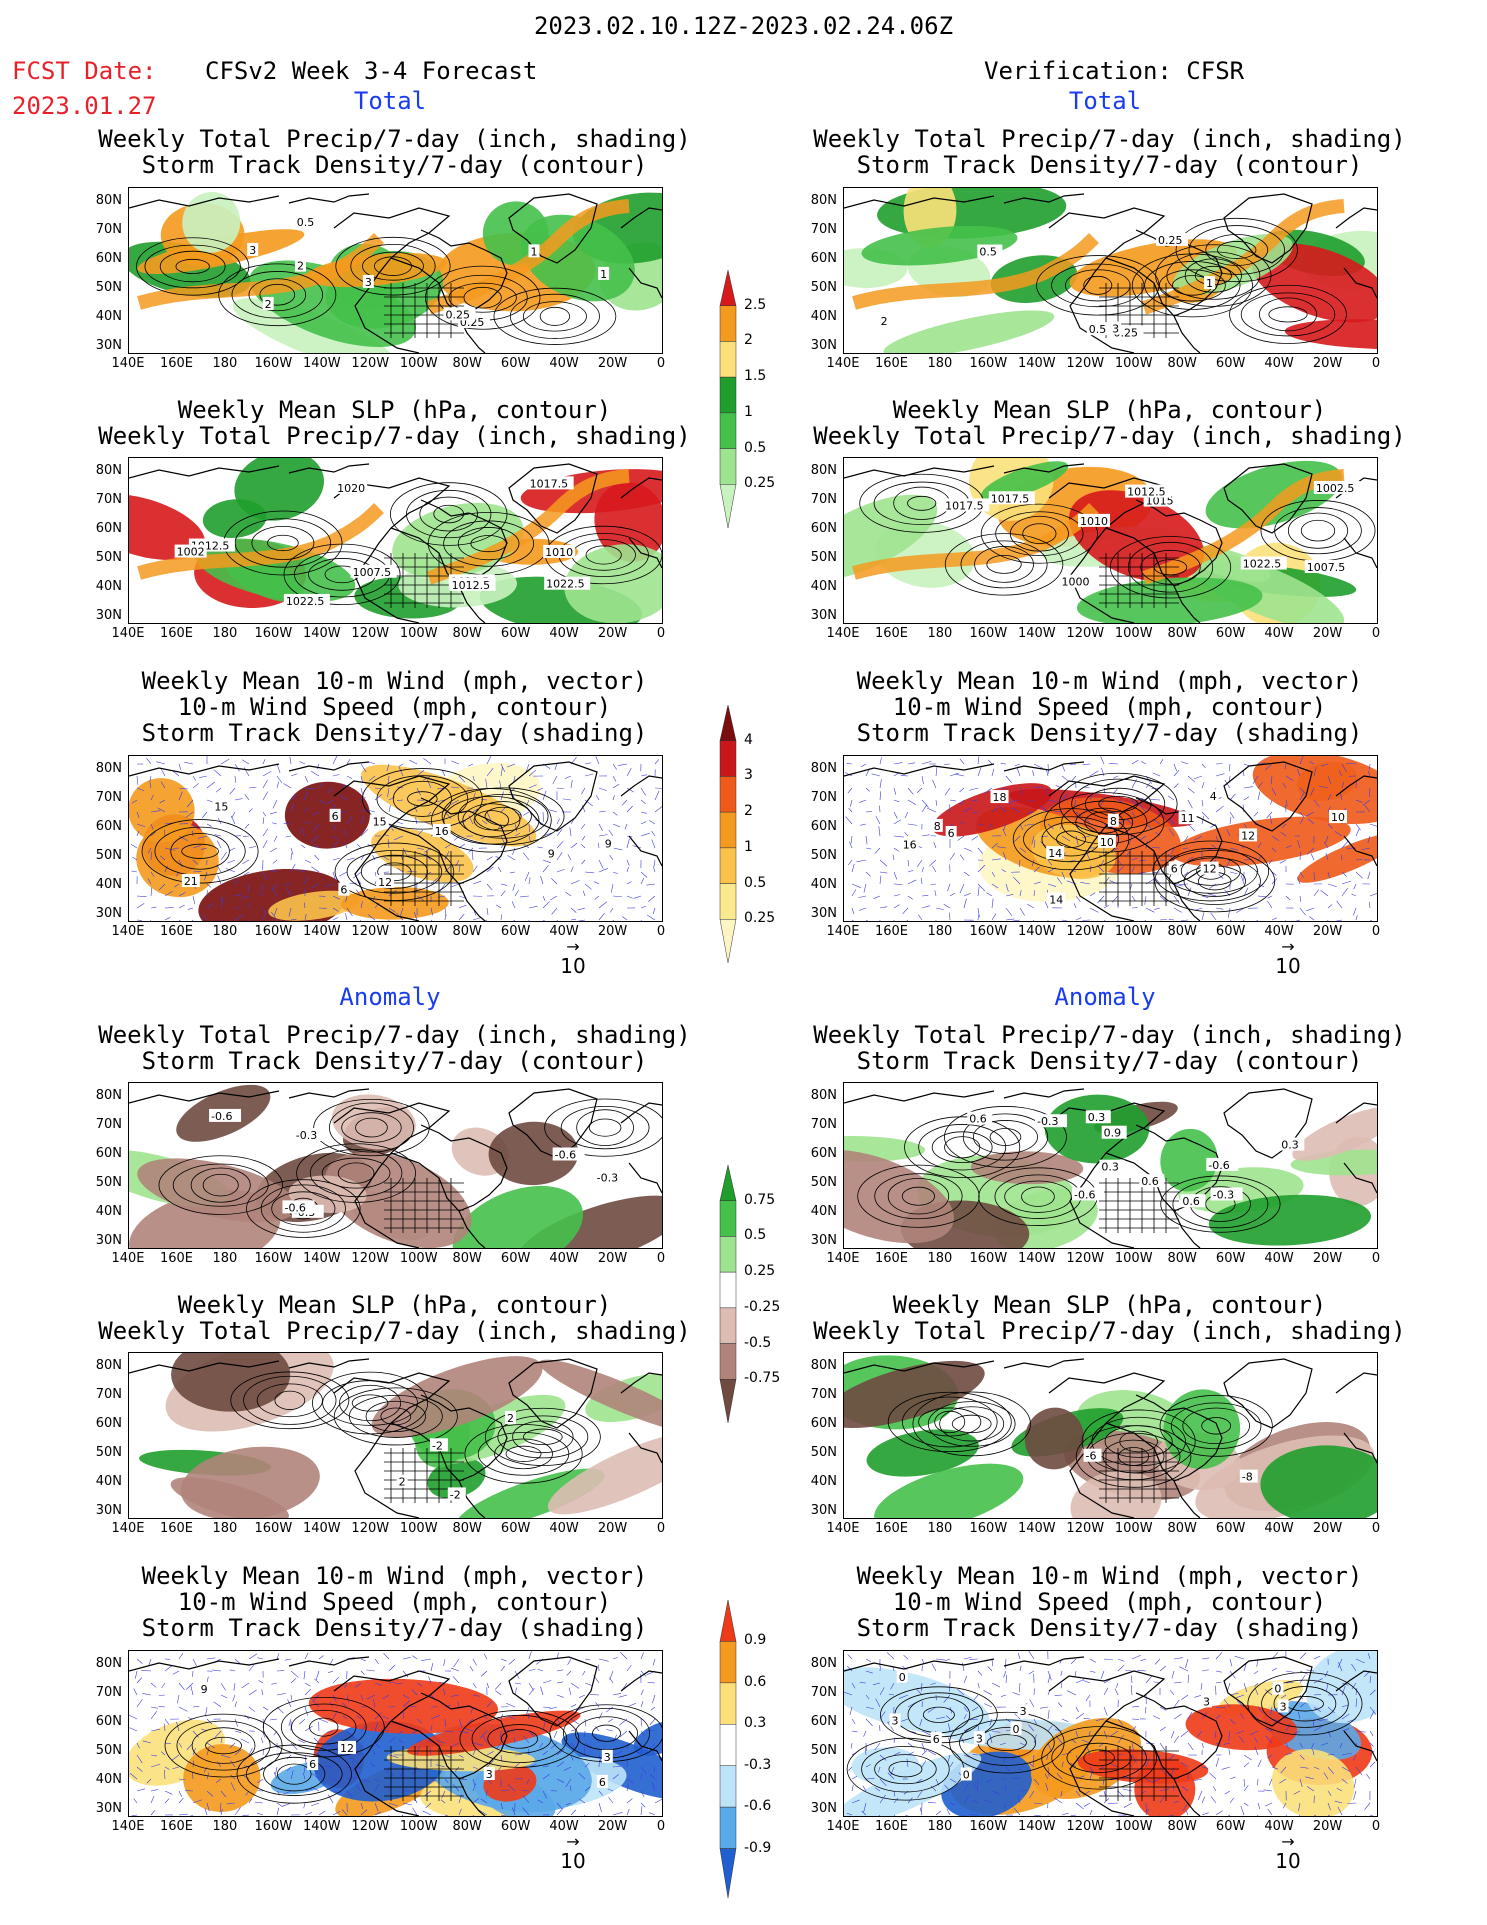  What do you see at coordinates (268, 303) in the screenshot?
I see `panel-f1-contour-label: 2` at bounding box center [268, 303].